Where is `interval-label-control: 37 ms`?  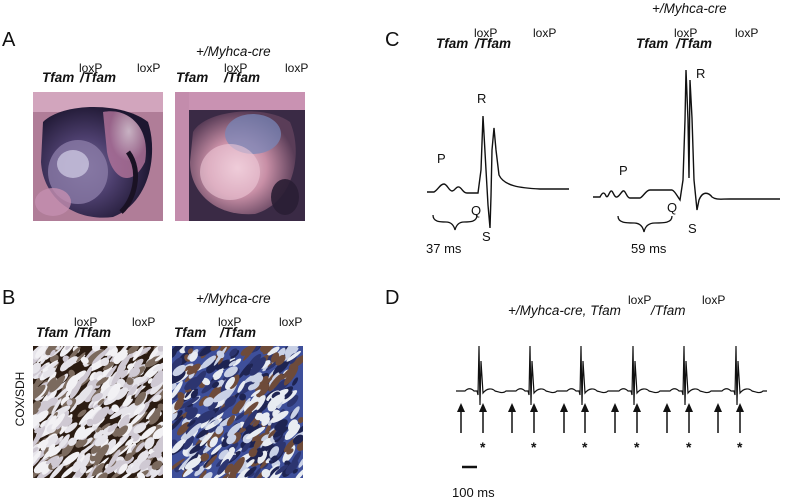
interval-label-control: 37 ms is located at coordinates (444, 248).